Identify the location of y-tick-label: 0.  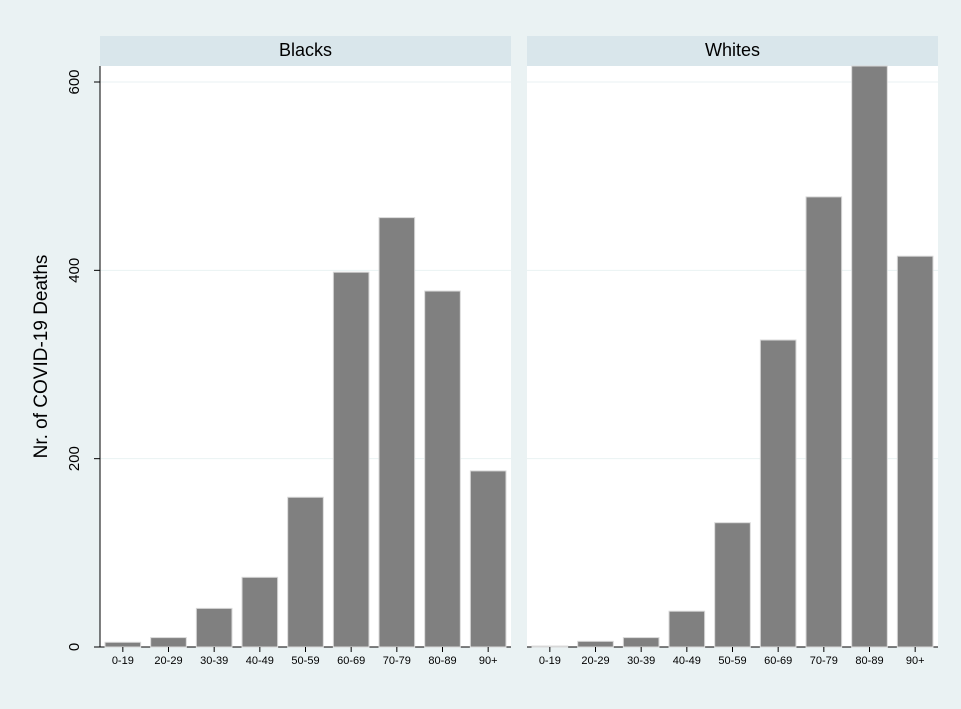
(74, 647).